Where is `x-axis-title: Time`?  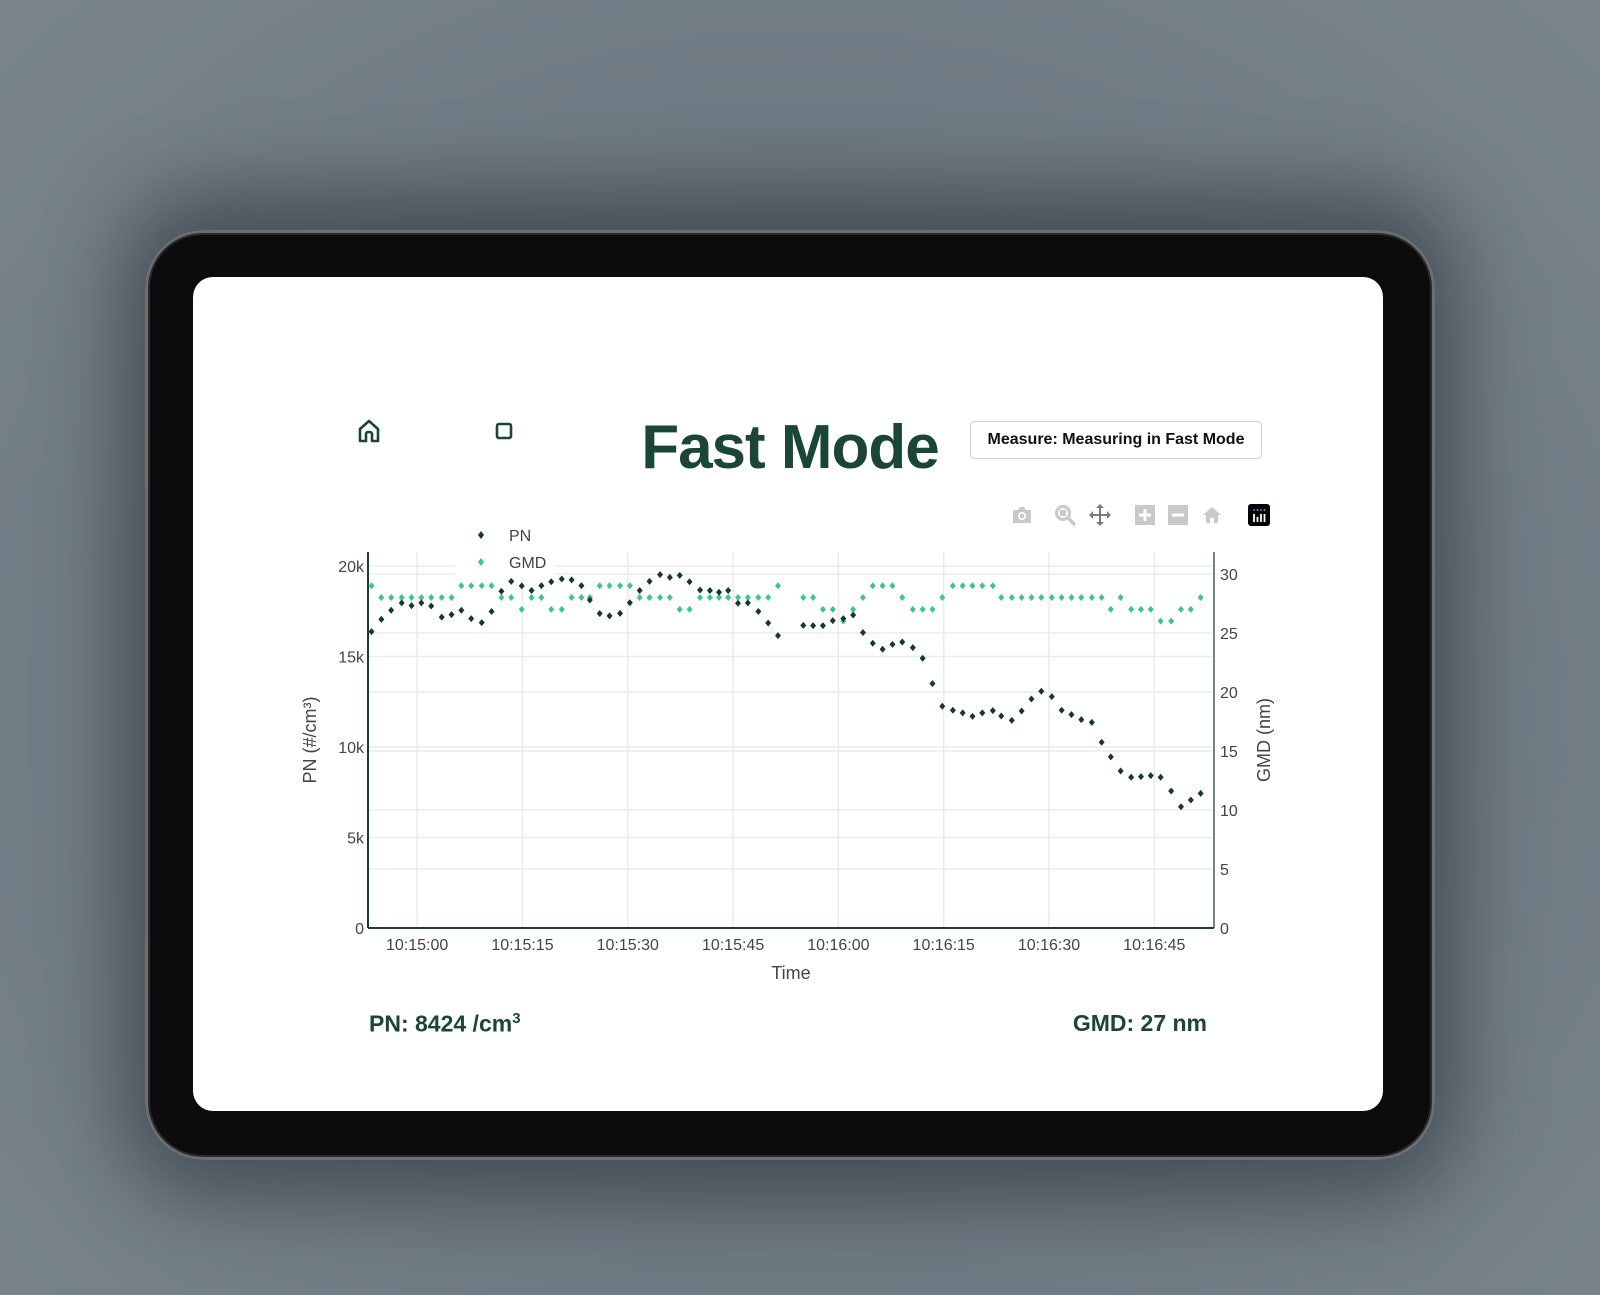 x-axis-title: Time is located at coordinates (790, 973).